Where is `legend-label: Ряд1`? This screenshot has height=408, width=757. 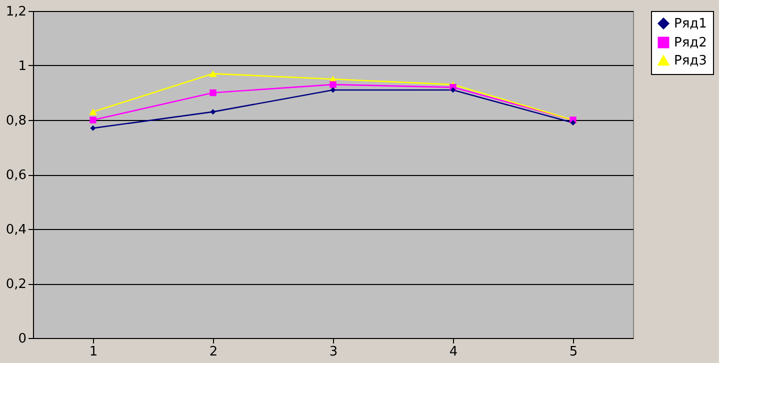
legend-label: Ряд1 is located at coordinates (690, 24).